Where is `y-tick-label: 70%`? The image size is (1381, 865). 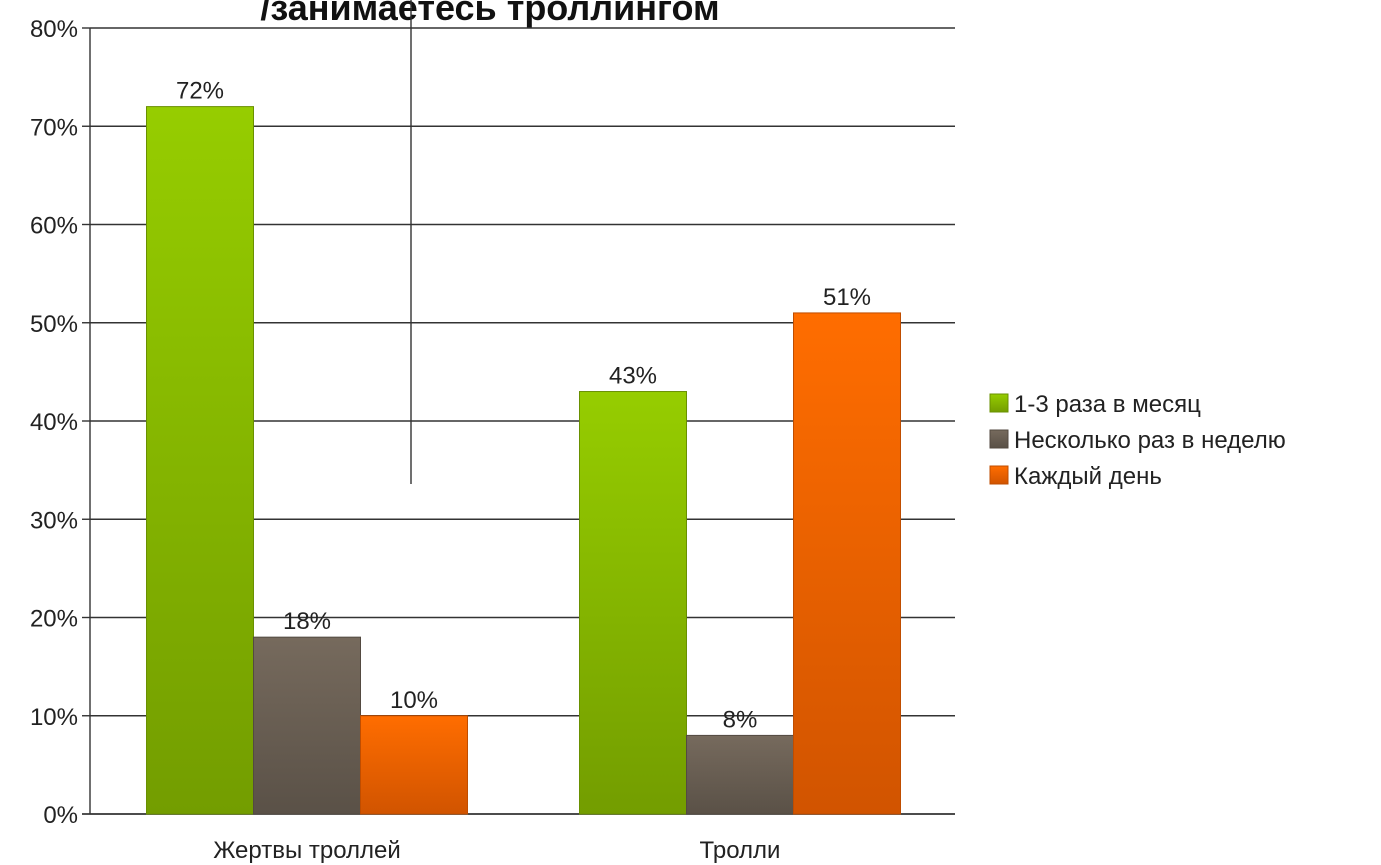
y-tick-label: 70% is located at coordinates (54, 127).